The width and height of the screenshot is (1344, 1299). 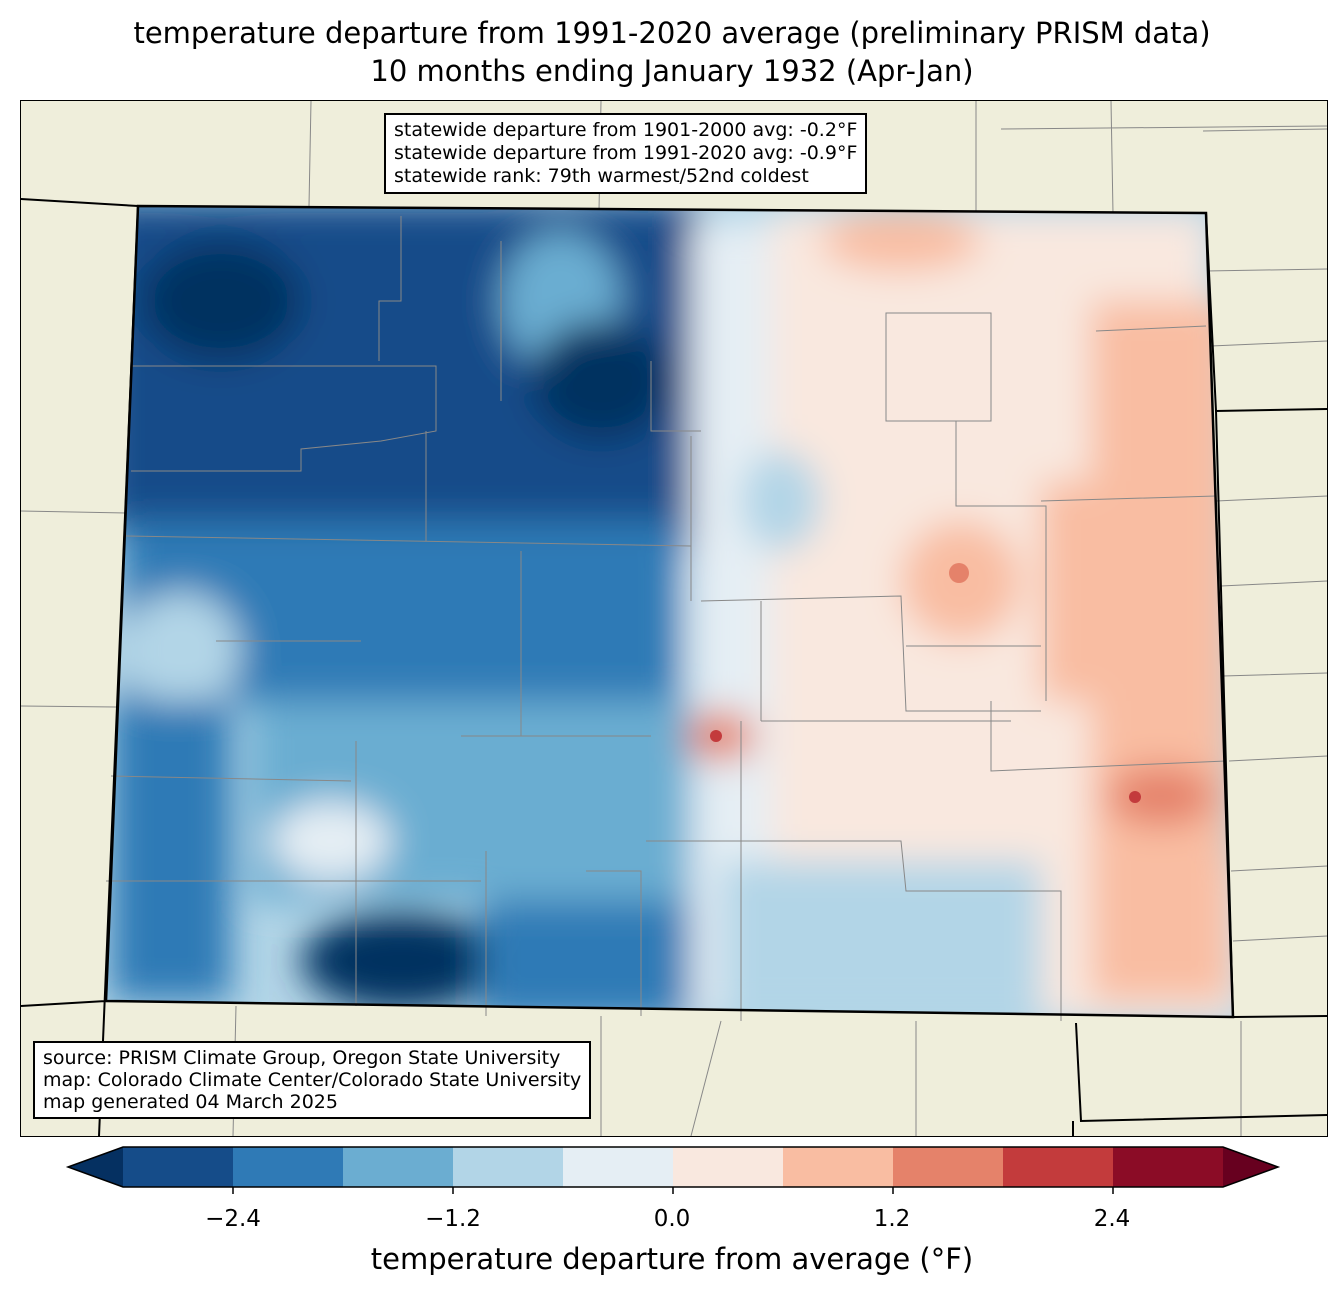 I want to click on map-title-line2: 10 months ending January 1932 (Apr-Jan), so click(x=672, y=71).